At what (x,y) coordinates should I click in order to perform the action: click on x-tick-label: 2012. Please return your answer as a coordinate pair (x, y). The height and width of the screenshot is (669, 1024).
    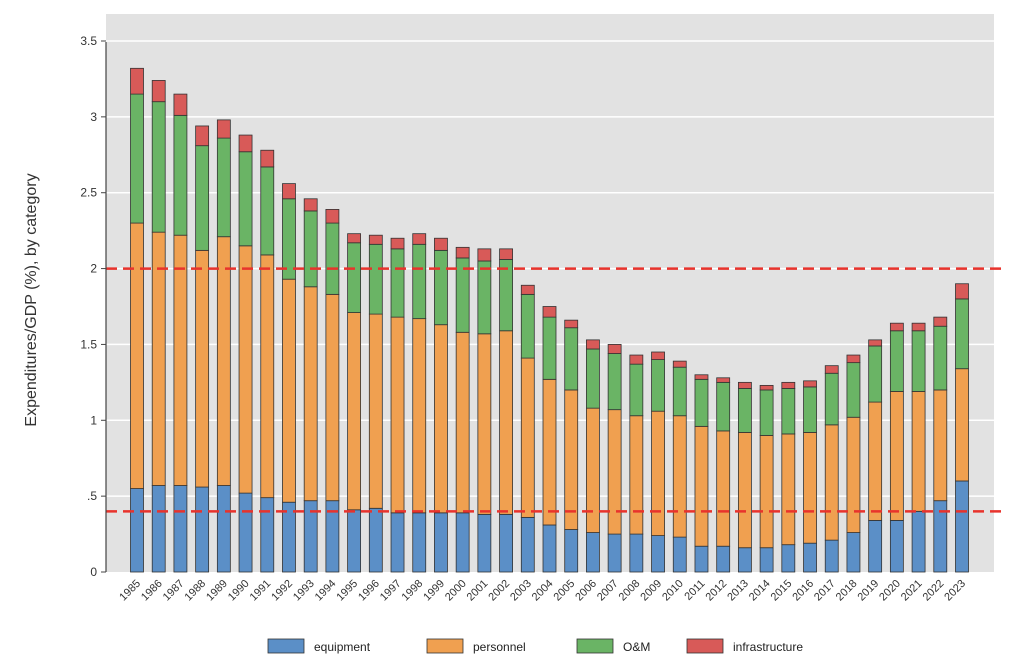
    Looking at the image, I should click on (717, 591).